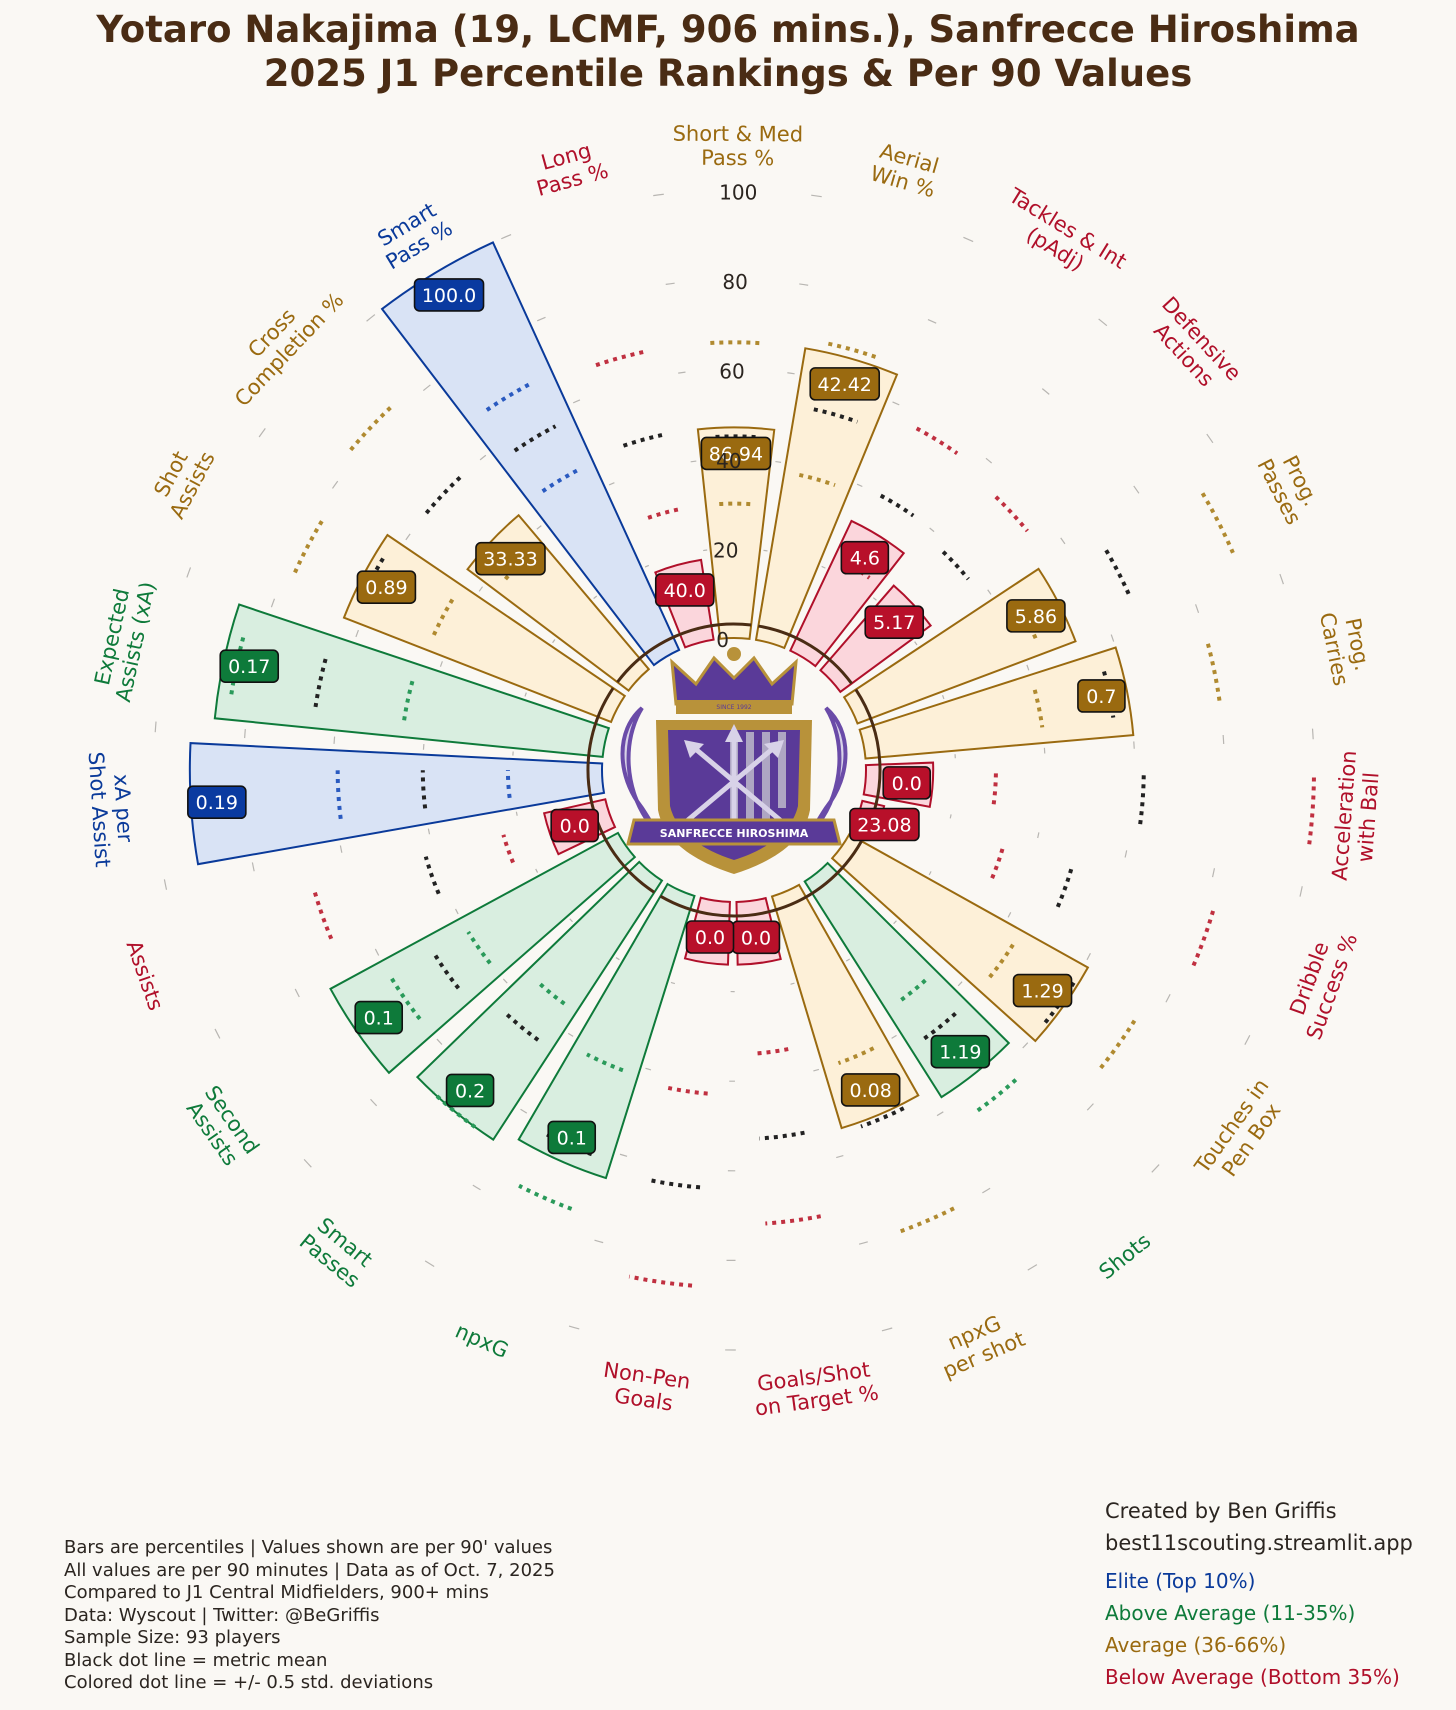 This screenshot has width=1456, height=1710. Describe the element at coordinates (710, 937) in the screenshot. I see `value-label-11: 0.0` at that location.